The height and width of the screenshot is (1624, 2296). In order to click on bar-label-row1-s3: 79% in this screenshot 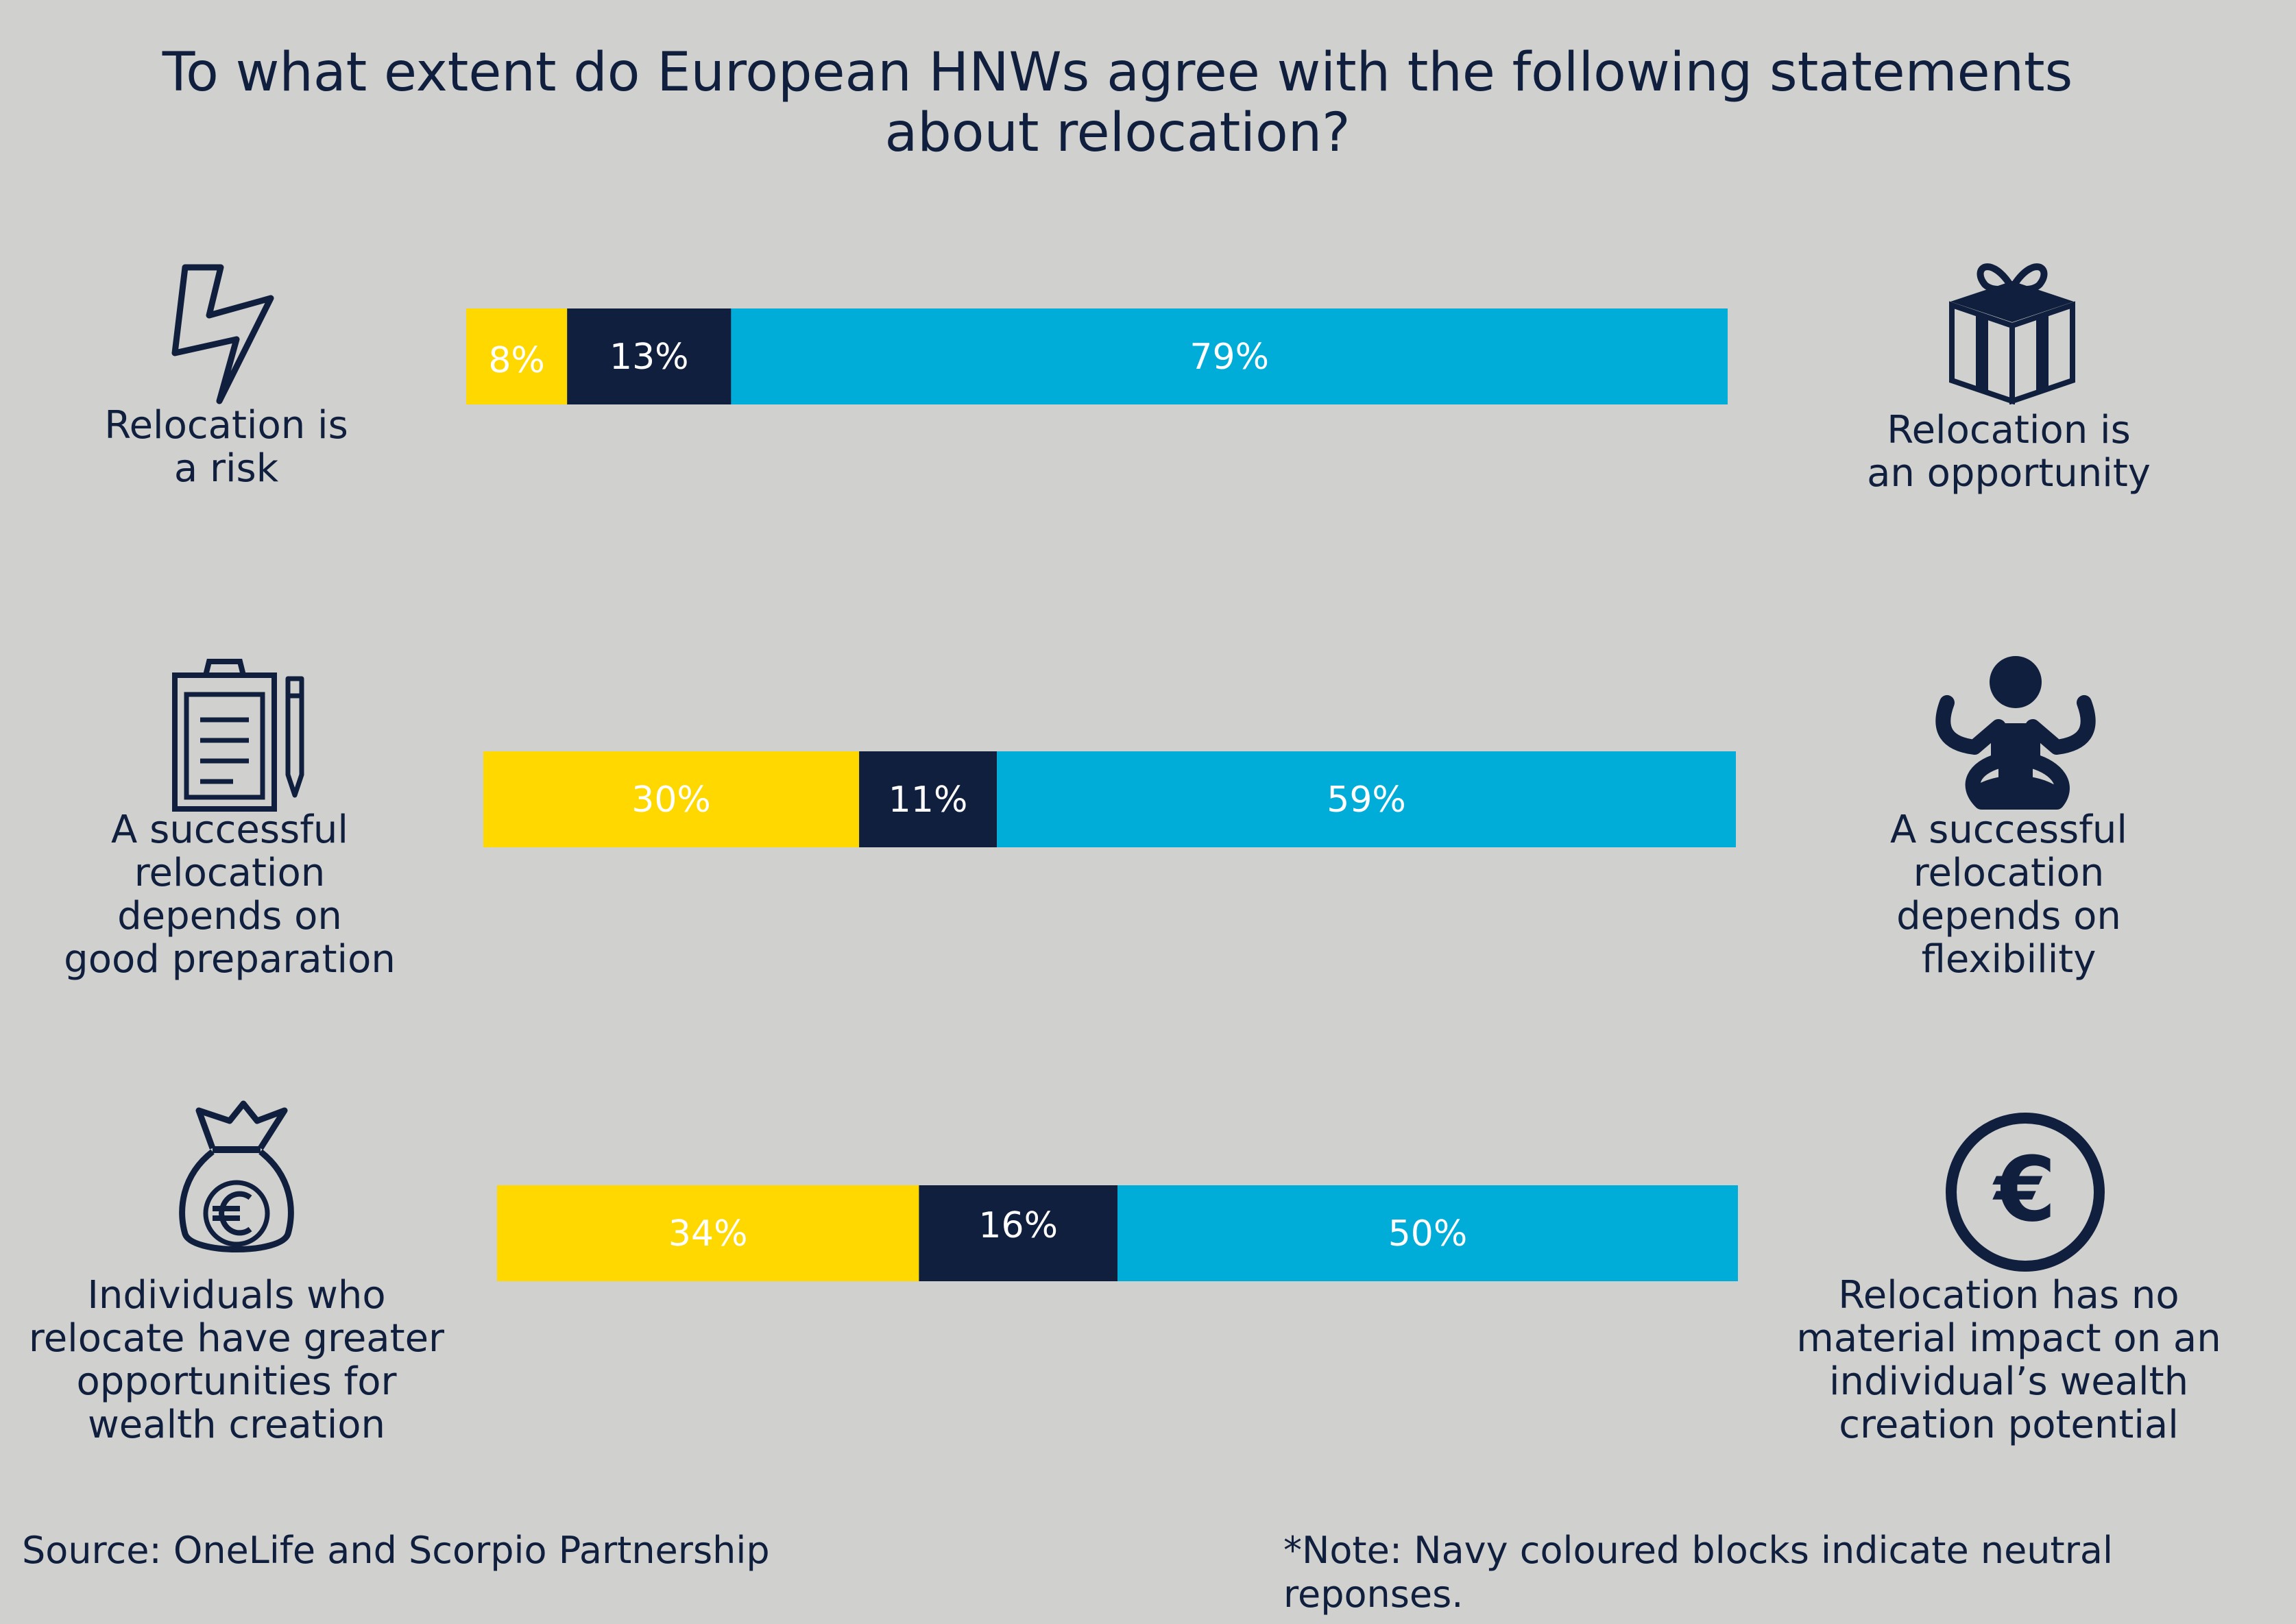, I will do `click(1229, 357)`.